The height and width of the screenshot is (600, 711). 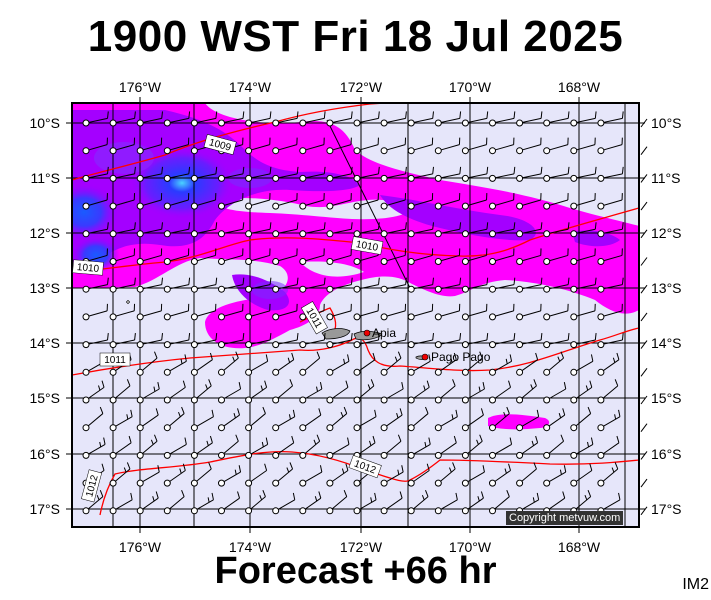 What do you see at coordinates (384, 333) in the screenshot?
I see `place-label-apia: Apia` at bounding box center [384, 333].